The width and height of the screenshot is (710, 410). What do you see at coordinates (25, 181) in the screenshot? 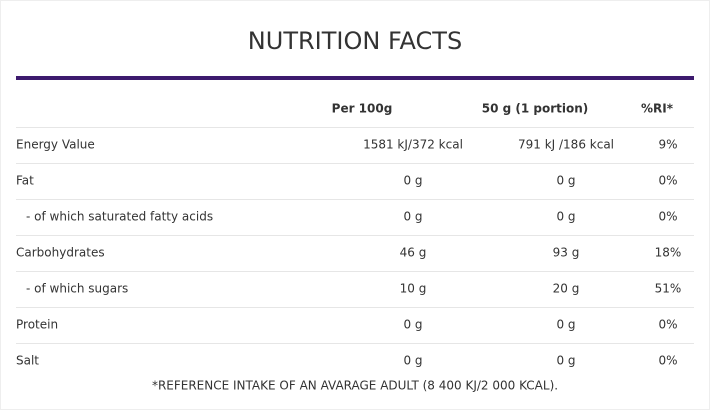
I see `row-label: Fat` at bounding box center [25, 181].